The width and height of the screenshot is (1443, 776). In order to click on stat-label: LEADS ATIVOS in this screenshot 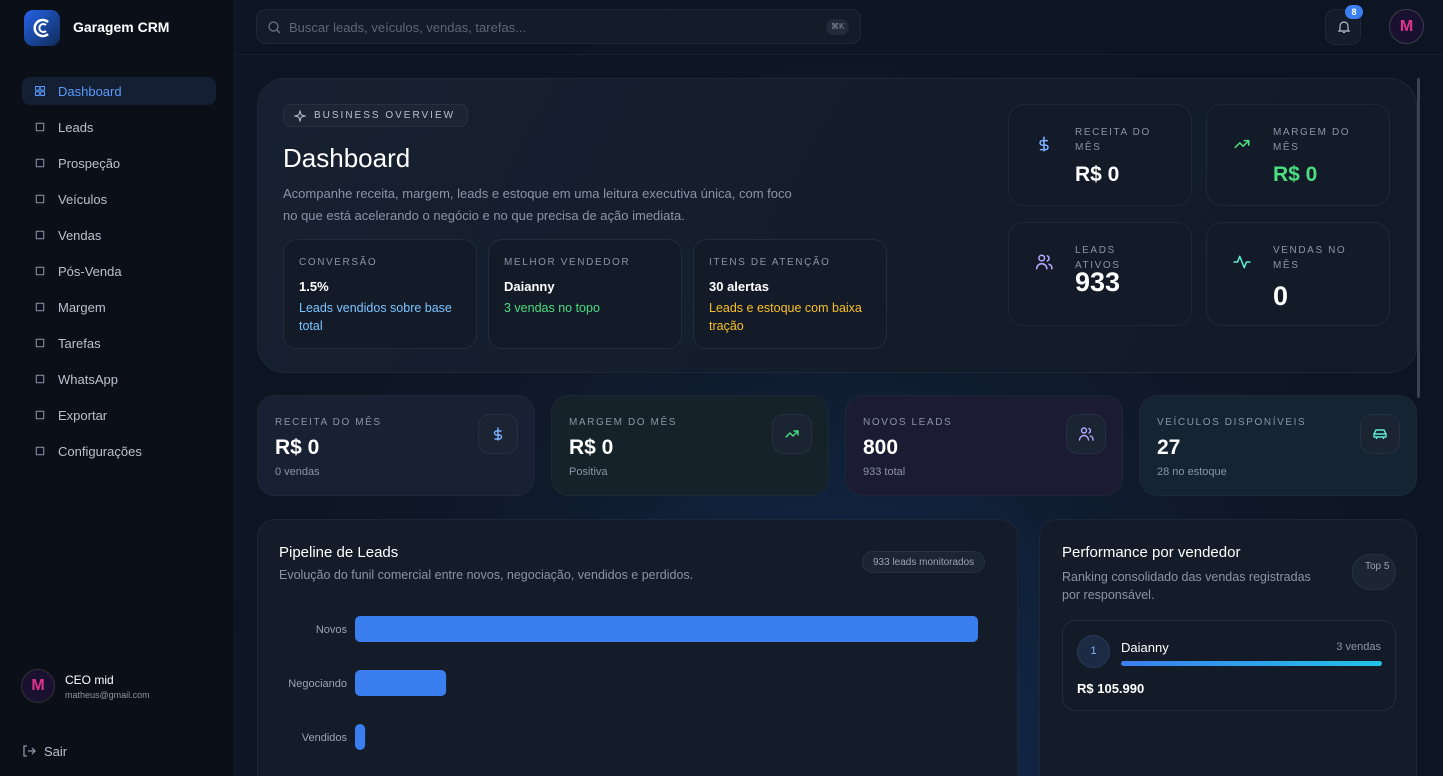, I will do `click(1098, 258)`.